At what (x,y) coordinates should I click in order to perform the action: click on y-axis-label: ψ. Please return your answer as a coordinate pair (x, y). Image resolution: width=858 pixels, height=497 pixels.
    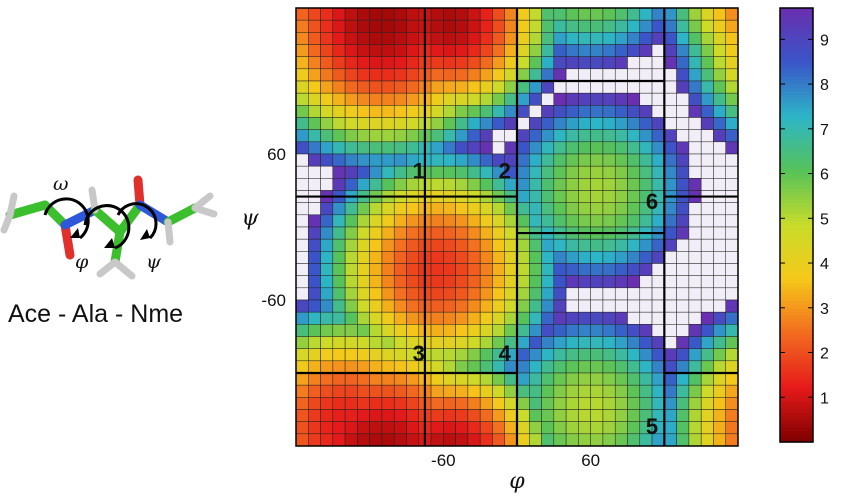
    Looking at the image, I should click on (250, 218).